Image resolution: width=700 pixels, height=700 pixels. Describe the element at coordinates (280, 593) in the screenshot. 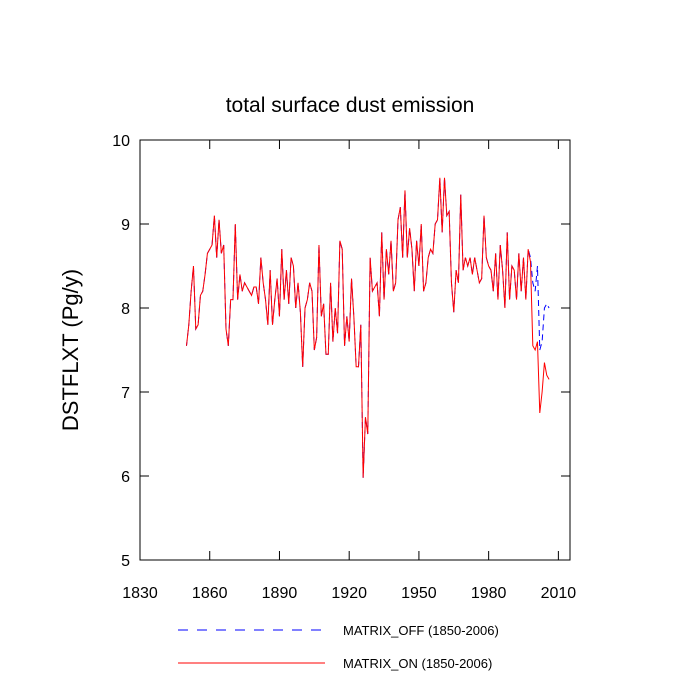

I see `x-tick-label: 1890` at that location.